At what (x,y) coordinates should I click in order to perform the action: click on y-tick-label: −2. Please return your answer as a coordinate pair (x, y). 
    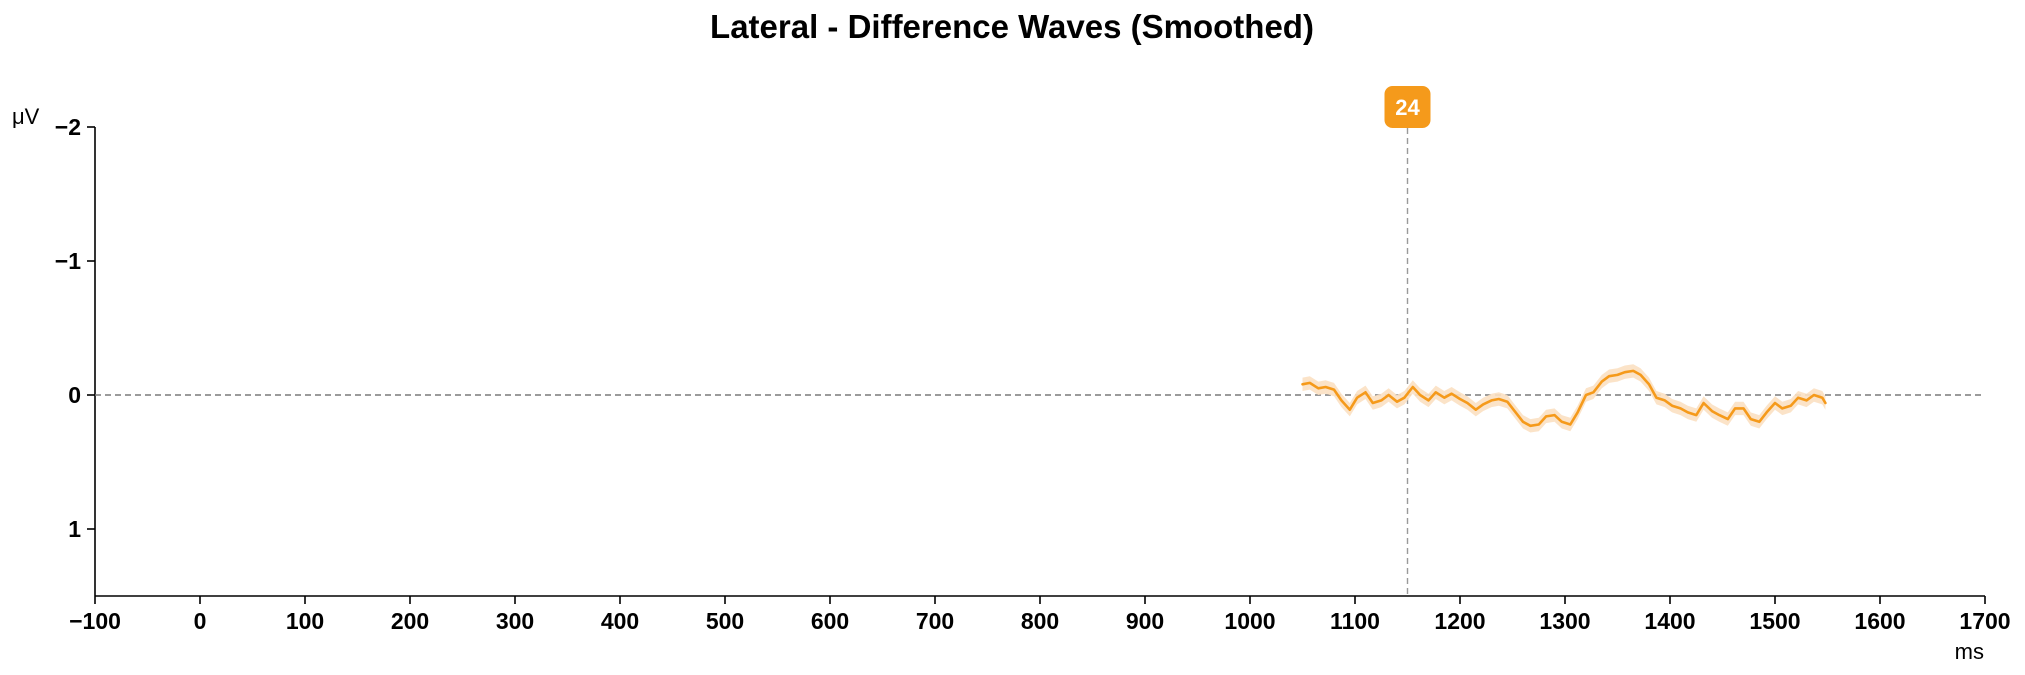
    Looking at the image, I should click on (68, 127).